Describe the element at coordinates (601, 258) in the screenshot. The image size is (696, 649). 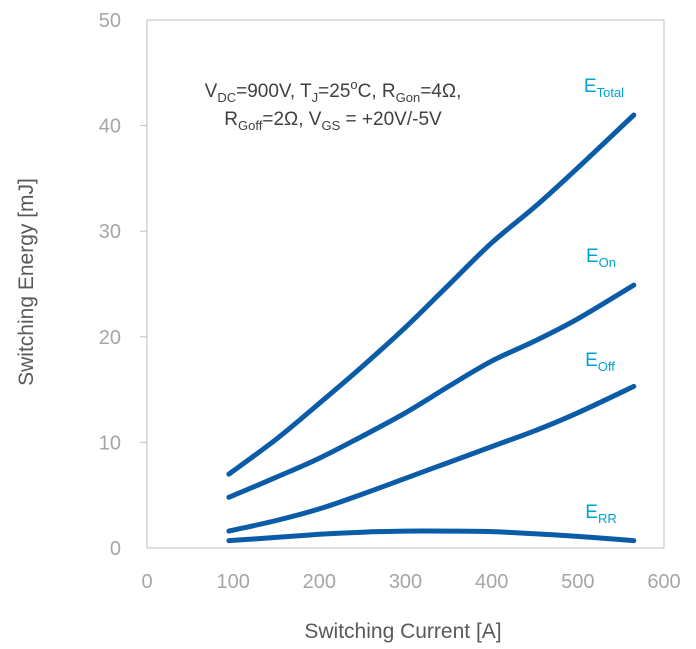
I see `series-label-on: EOn` at that location.